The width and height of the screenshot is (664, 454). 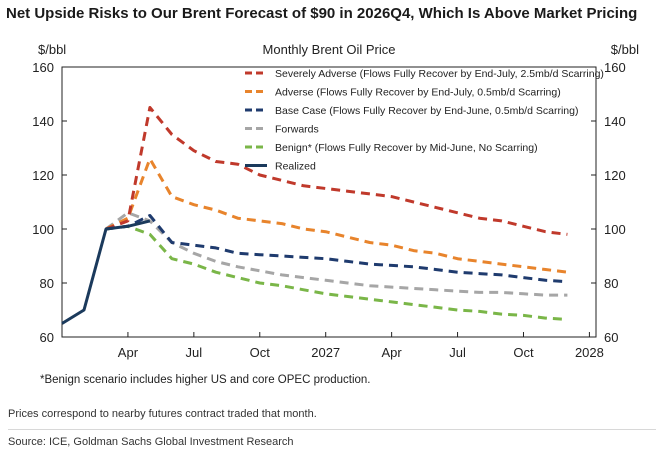 I want to click on series-line-benign, so click(x=336, y=272).